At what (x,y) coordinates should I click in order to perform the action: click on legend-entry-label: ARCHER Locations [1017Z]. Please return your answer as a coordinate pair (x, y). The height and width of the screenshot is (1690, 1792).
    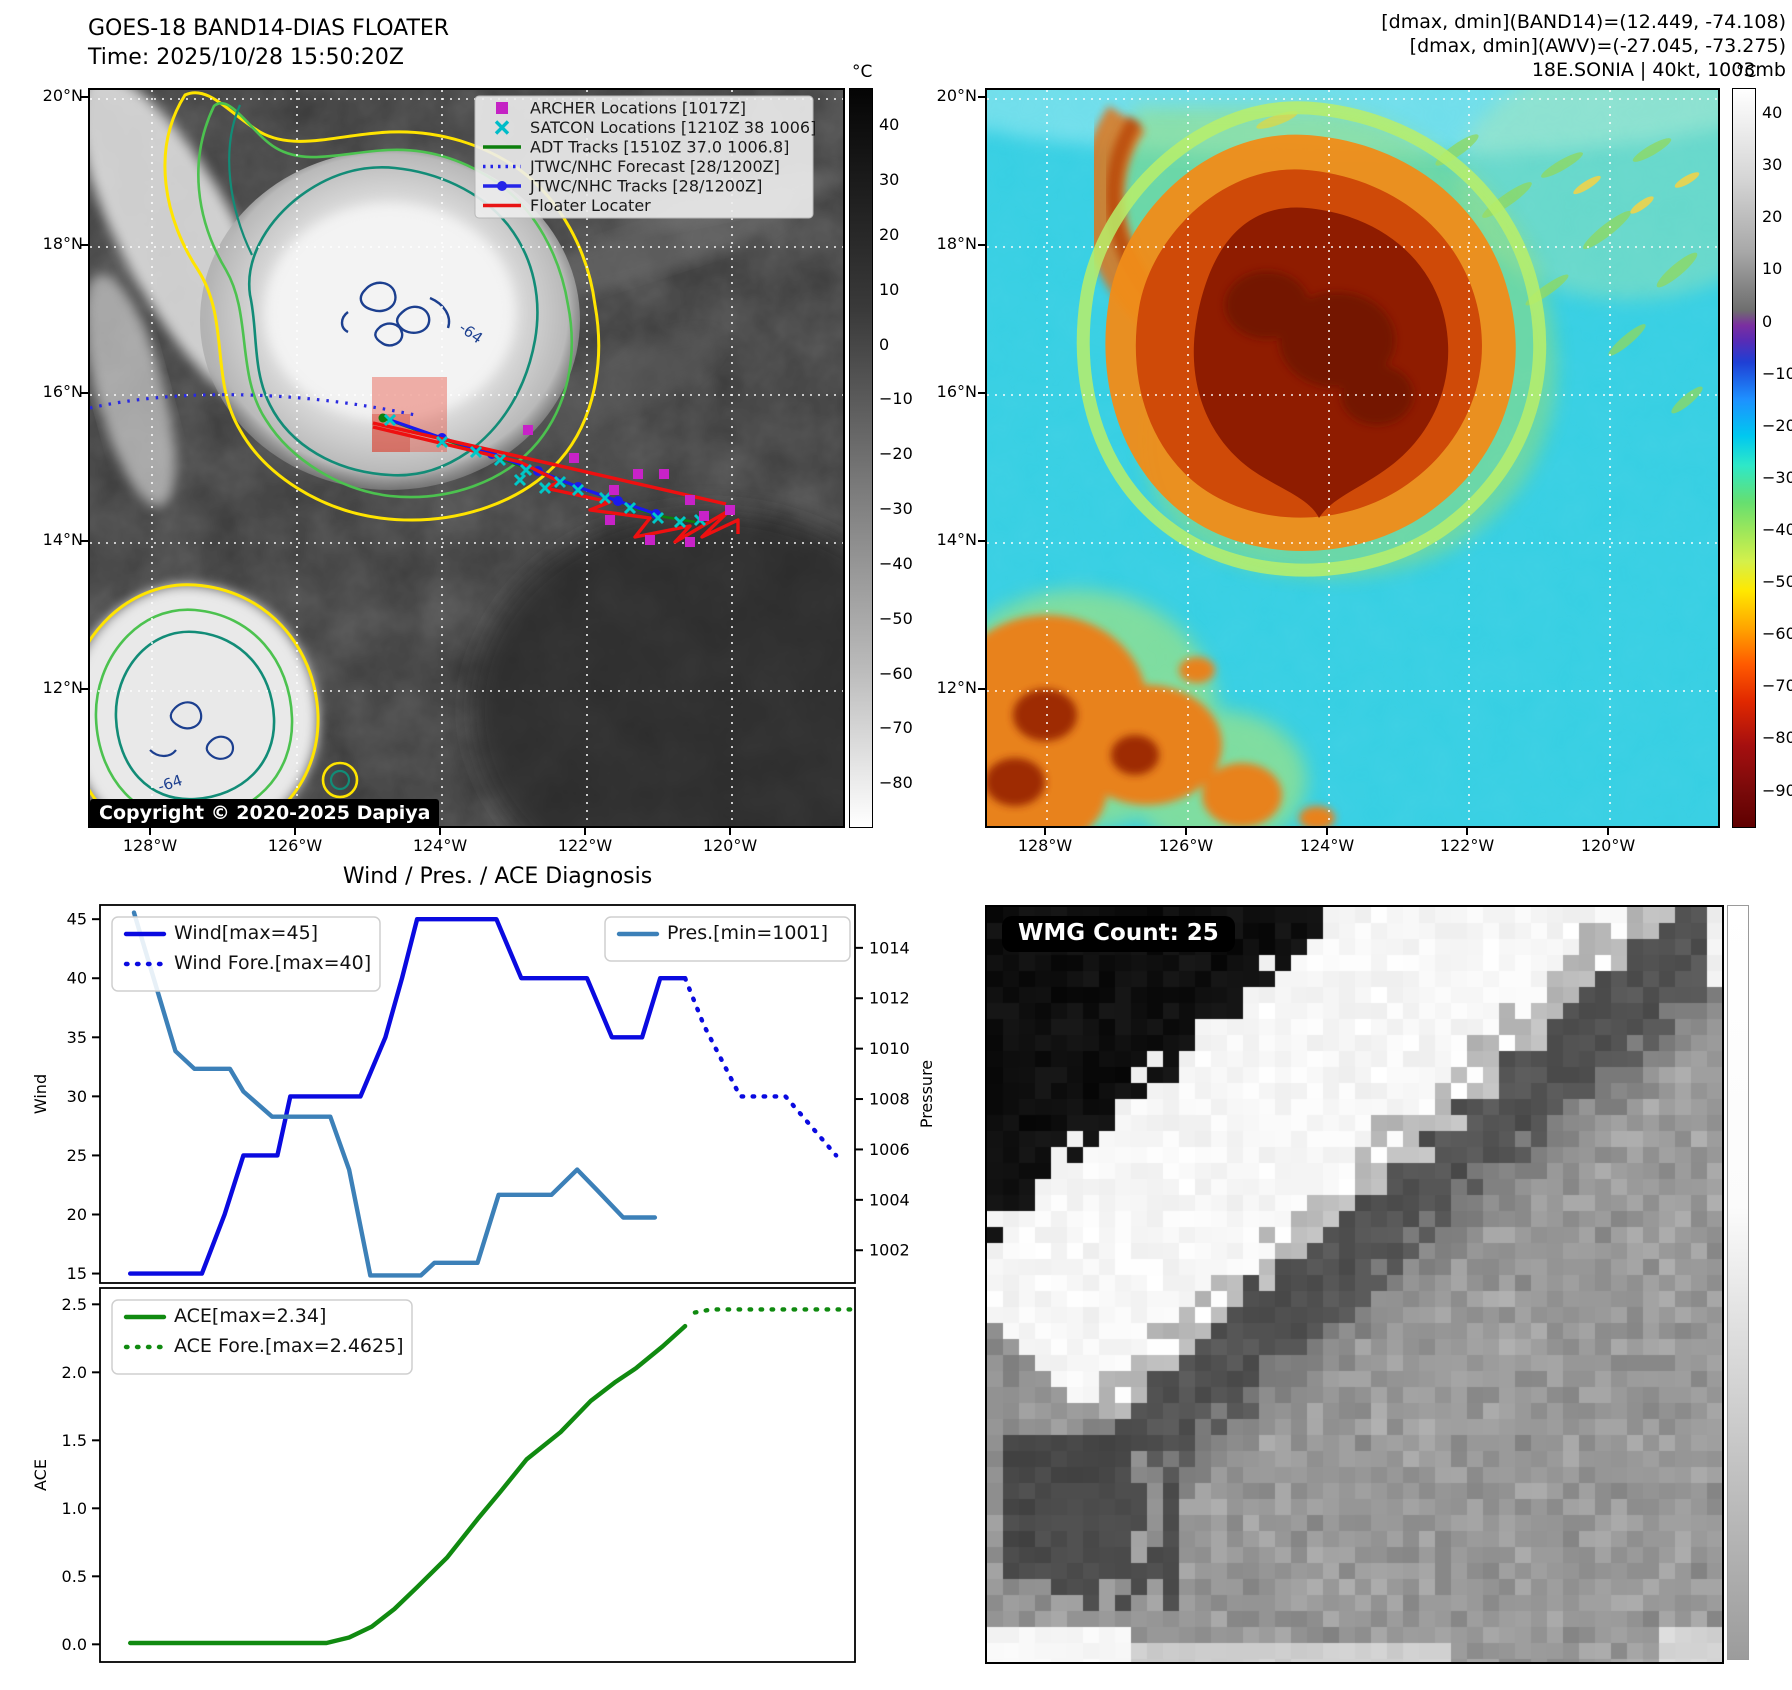
    Looking at the image, I should click on (638, 108).